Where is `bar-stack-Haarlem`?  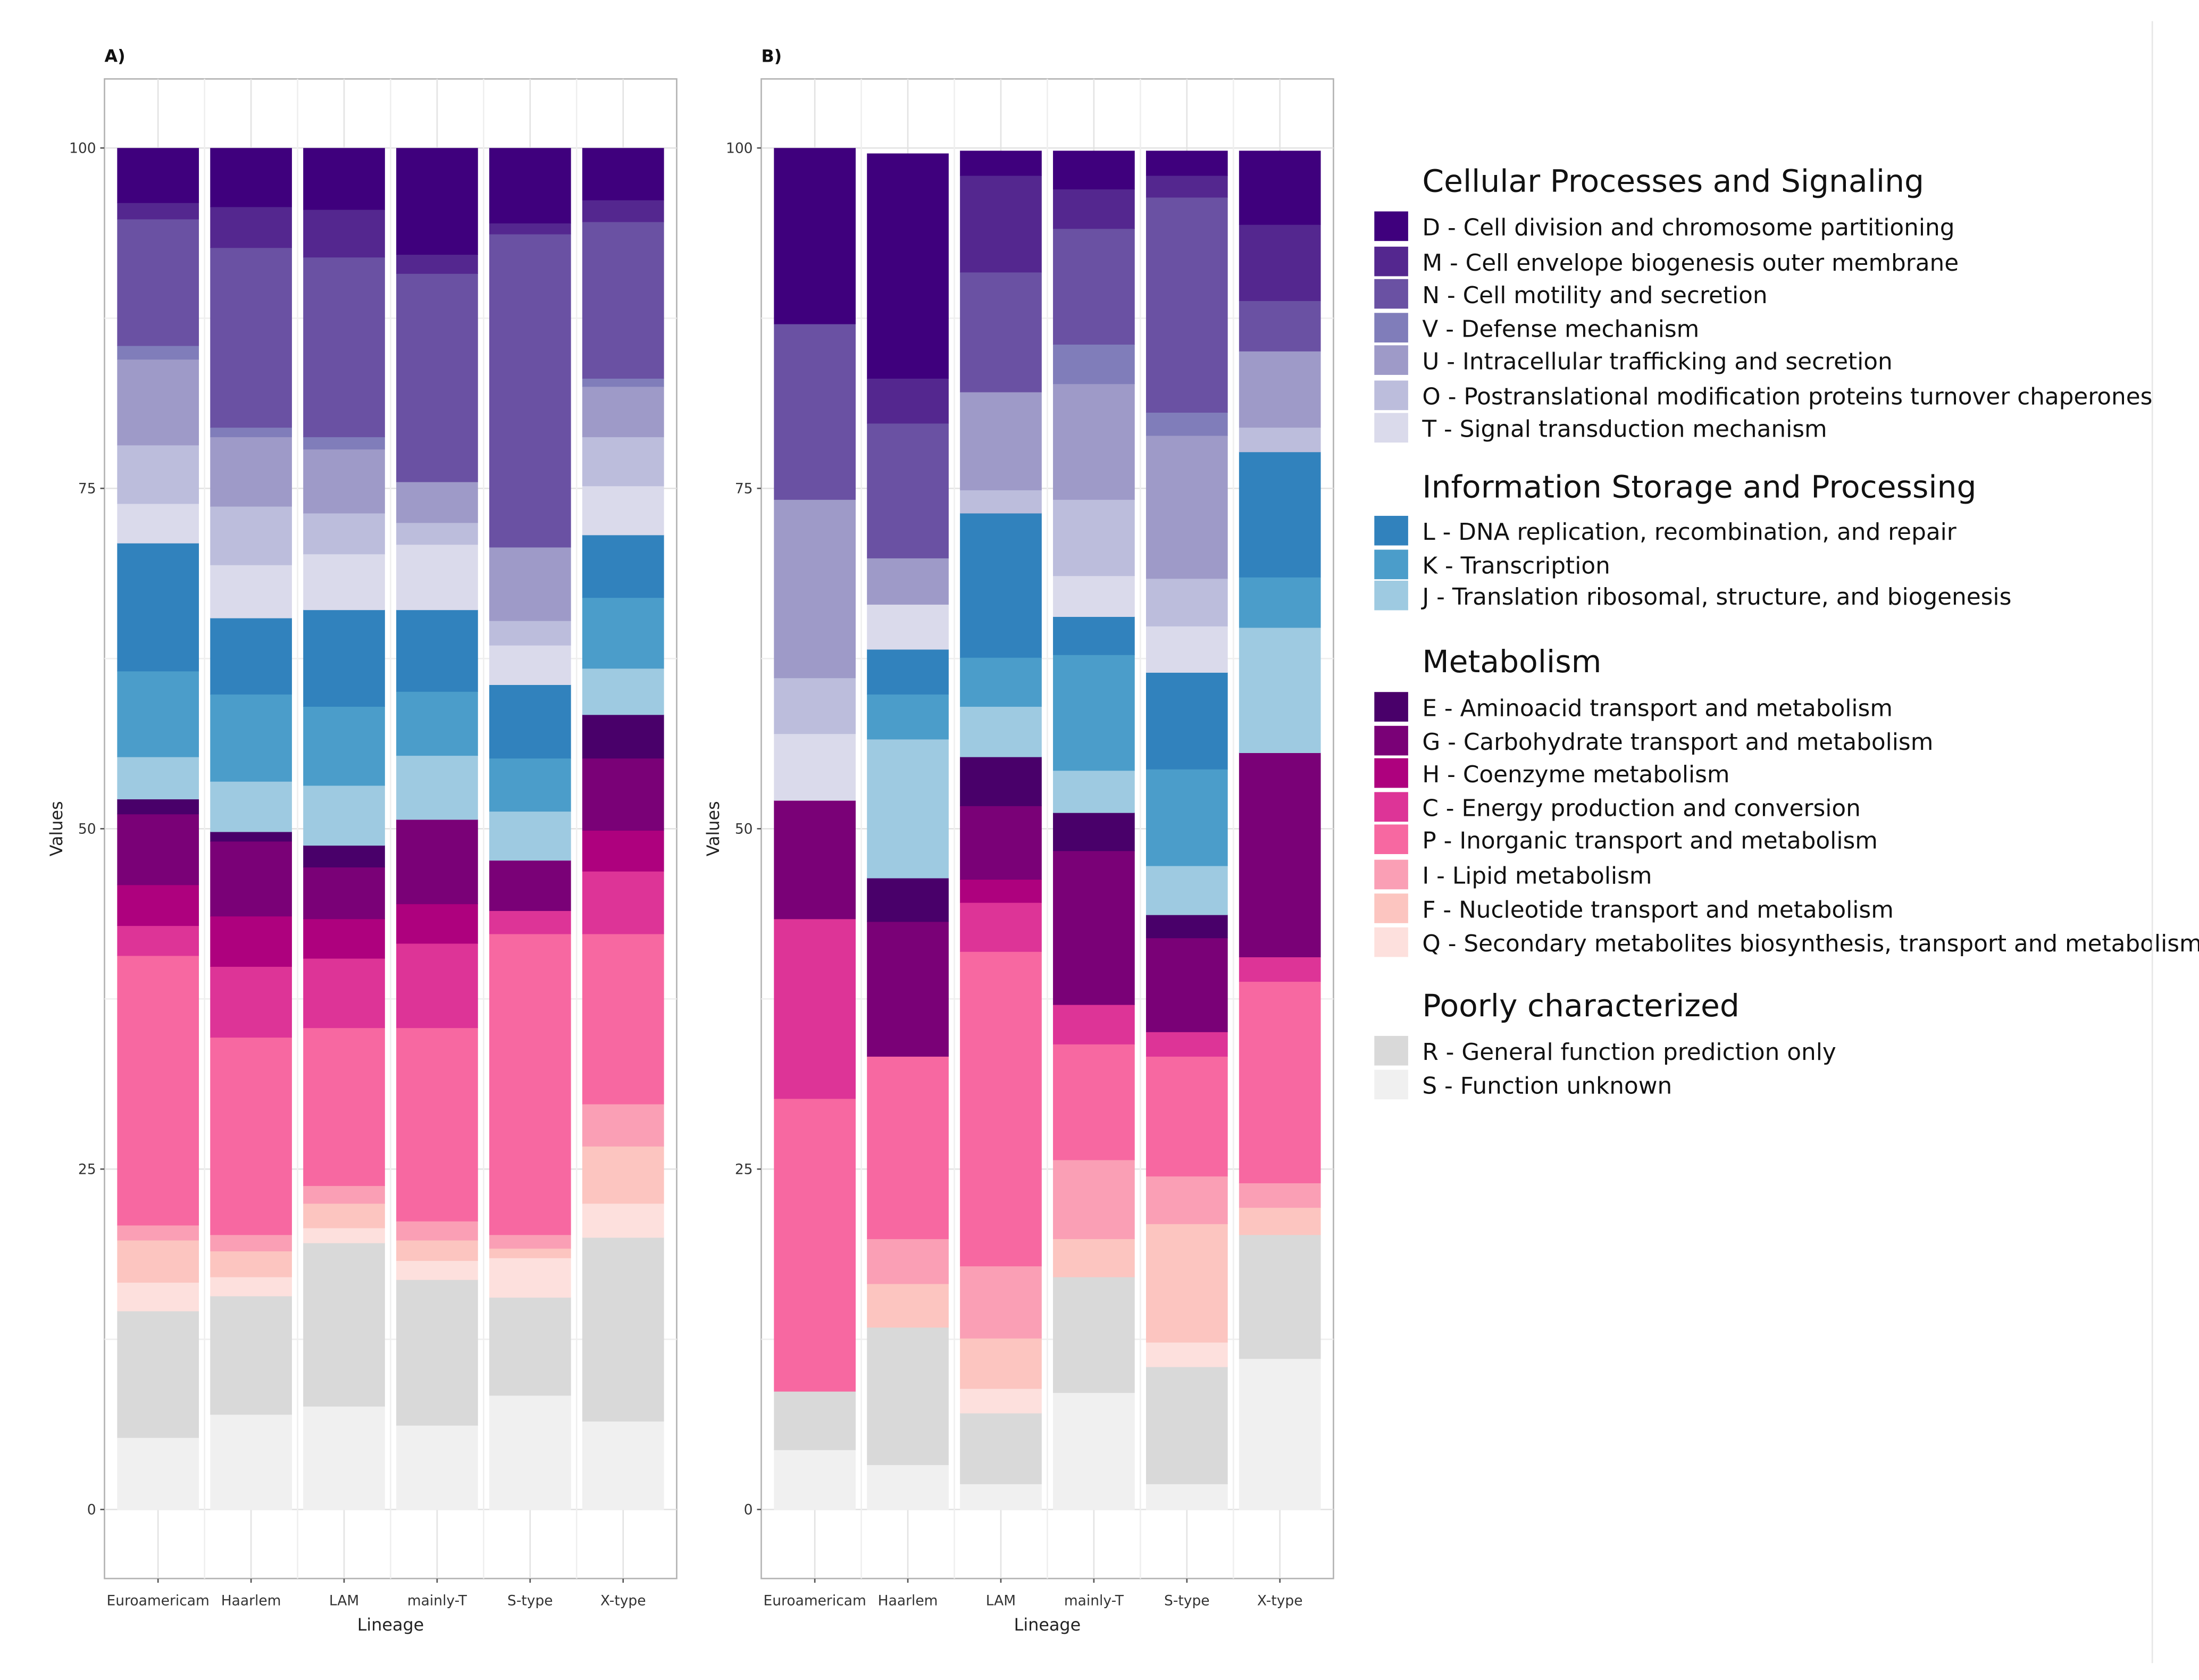
bar-stack-Haarlem is located at coordinates (251, 829).